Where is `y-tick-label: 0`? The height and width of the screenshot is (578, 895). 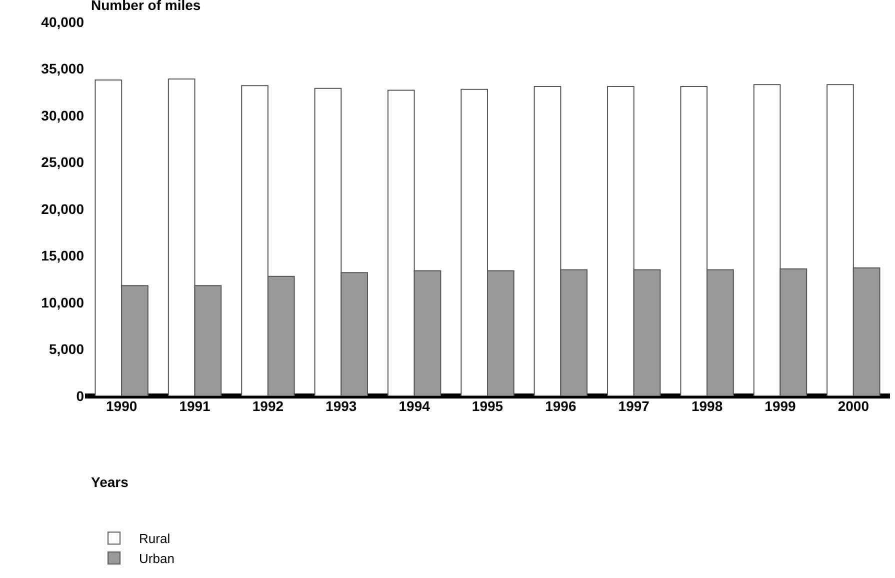
y-tick-label: 0 is located at coordinates (80, 396).